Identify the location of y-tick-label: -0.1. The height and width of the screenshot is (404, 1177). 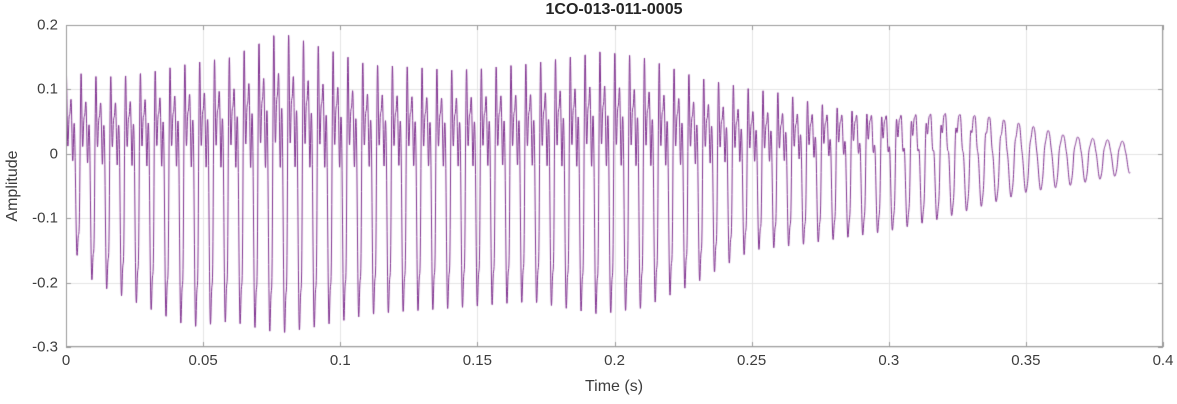
(45, 218).